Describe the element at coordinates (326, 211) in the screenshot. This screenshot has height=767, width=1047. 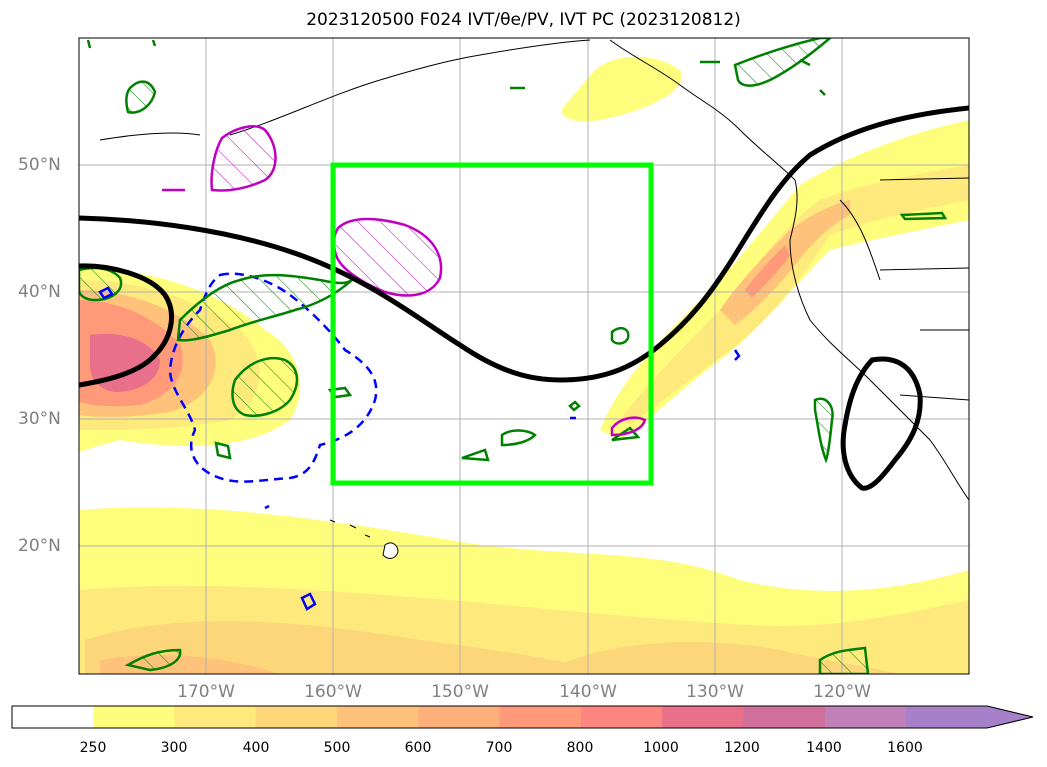
I see `pv-contours` at that location.